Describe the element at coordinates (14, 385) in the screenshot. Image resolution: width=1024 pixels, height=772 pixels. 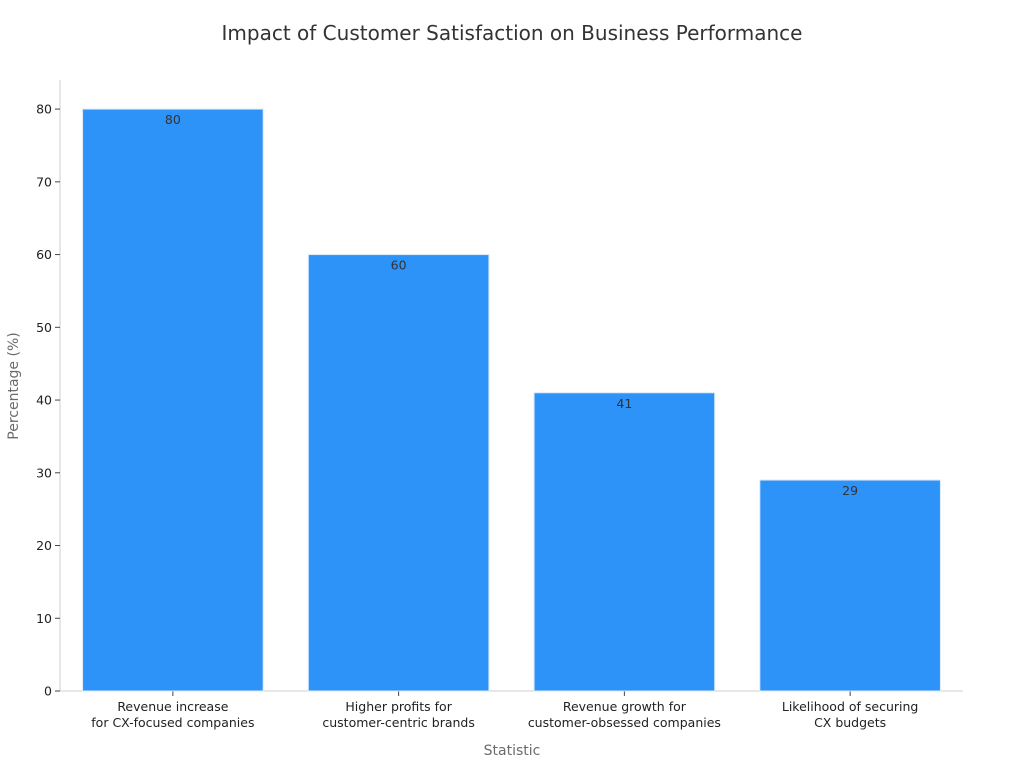
I see `y-axis-label: Percentage (%)` at that location.